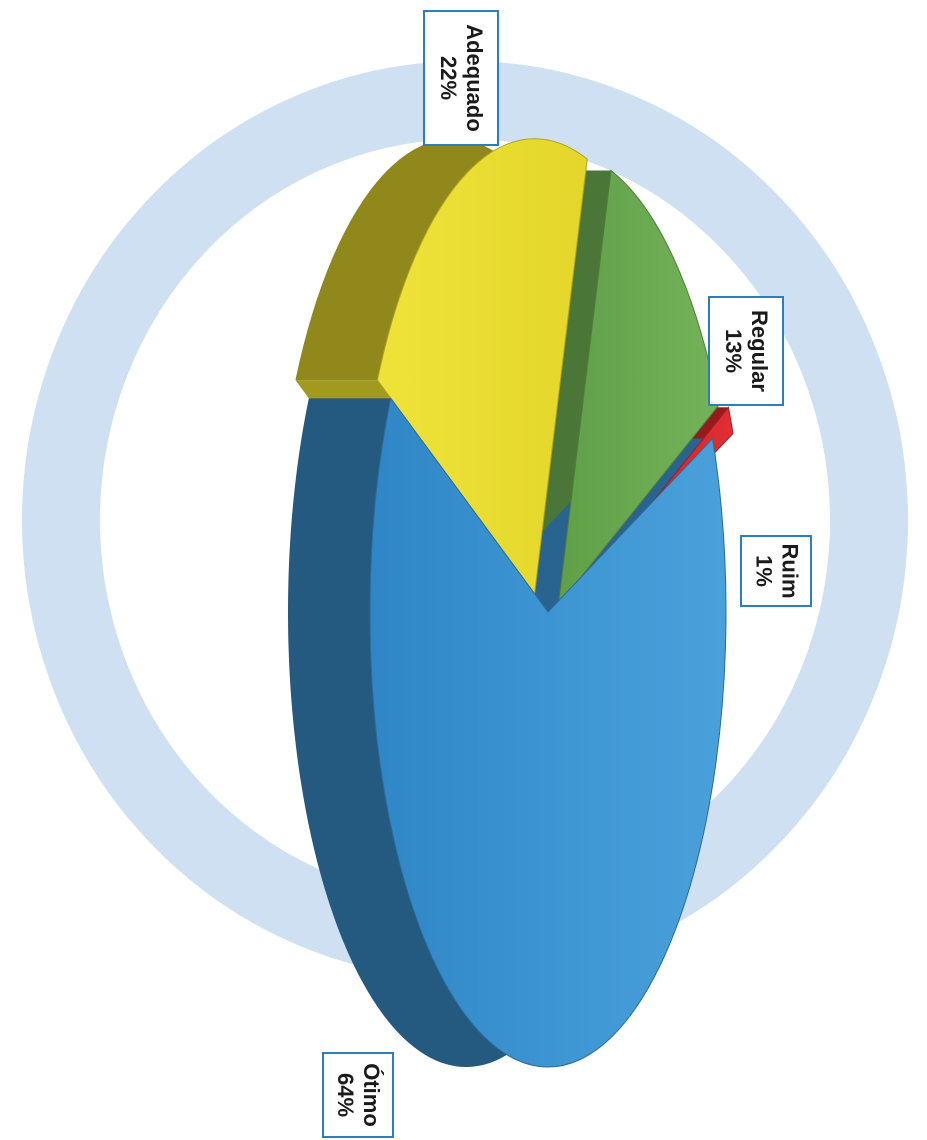  Describe the element at coordinates (789, 571) in the screenshot. I see `slice-name-ruim: Ruim` at that location.